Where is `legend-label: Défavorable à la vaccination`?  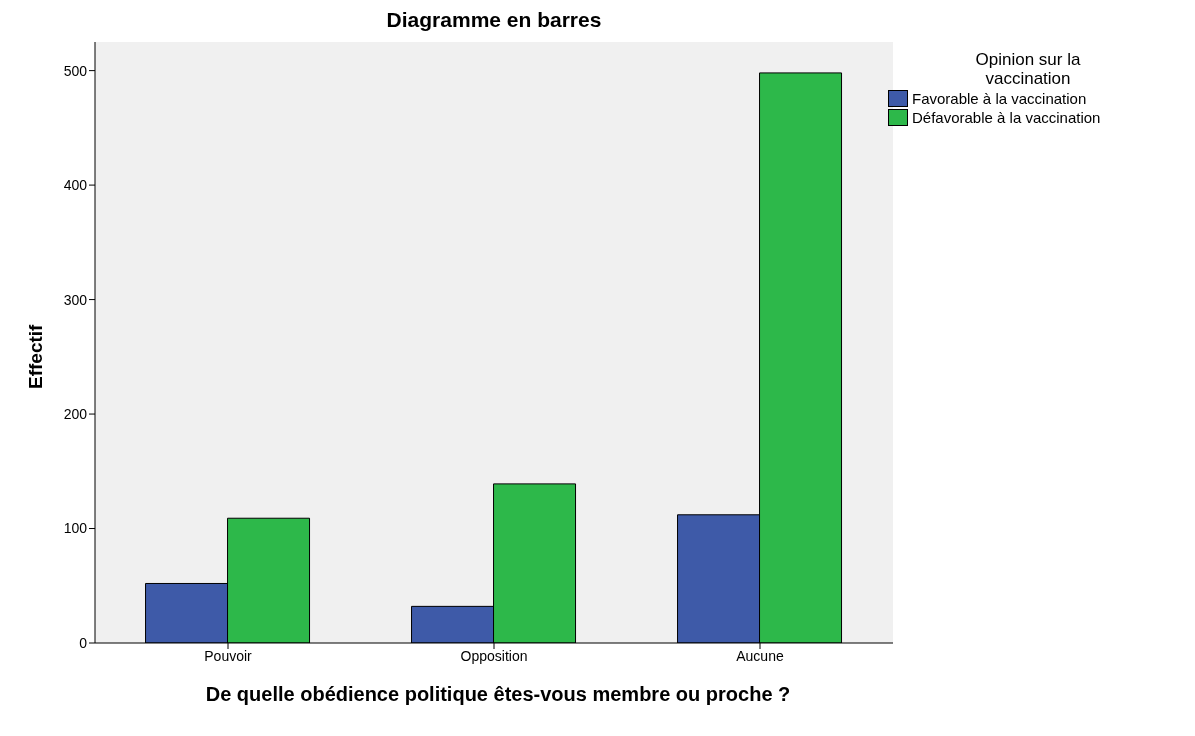
legend-label: Défavorable à la vaccination is located at coordinates (1006, 117).